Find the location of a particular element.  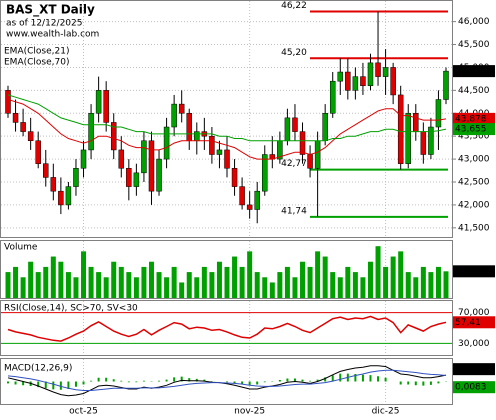

y-tick-label: 44,500 is located at coordinates (474, 91).